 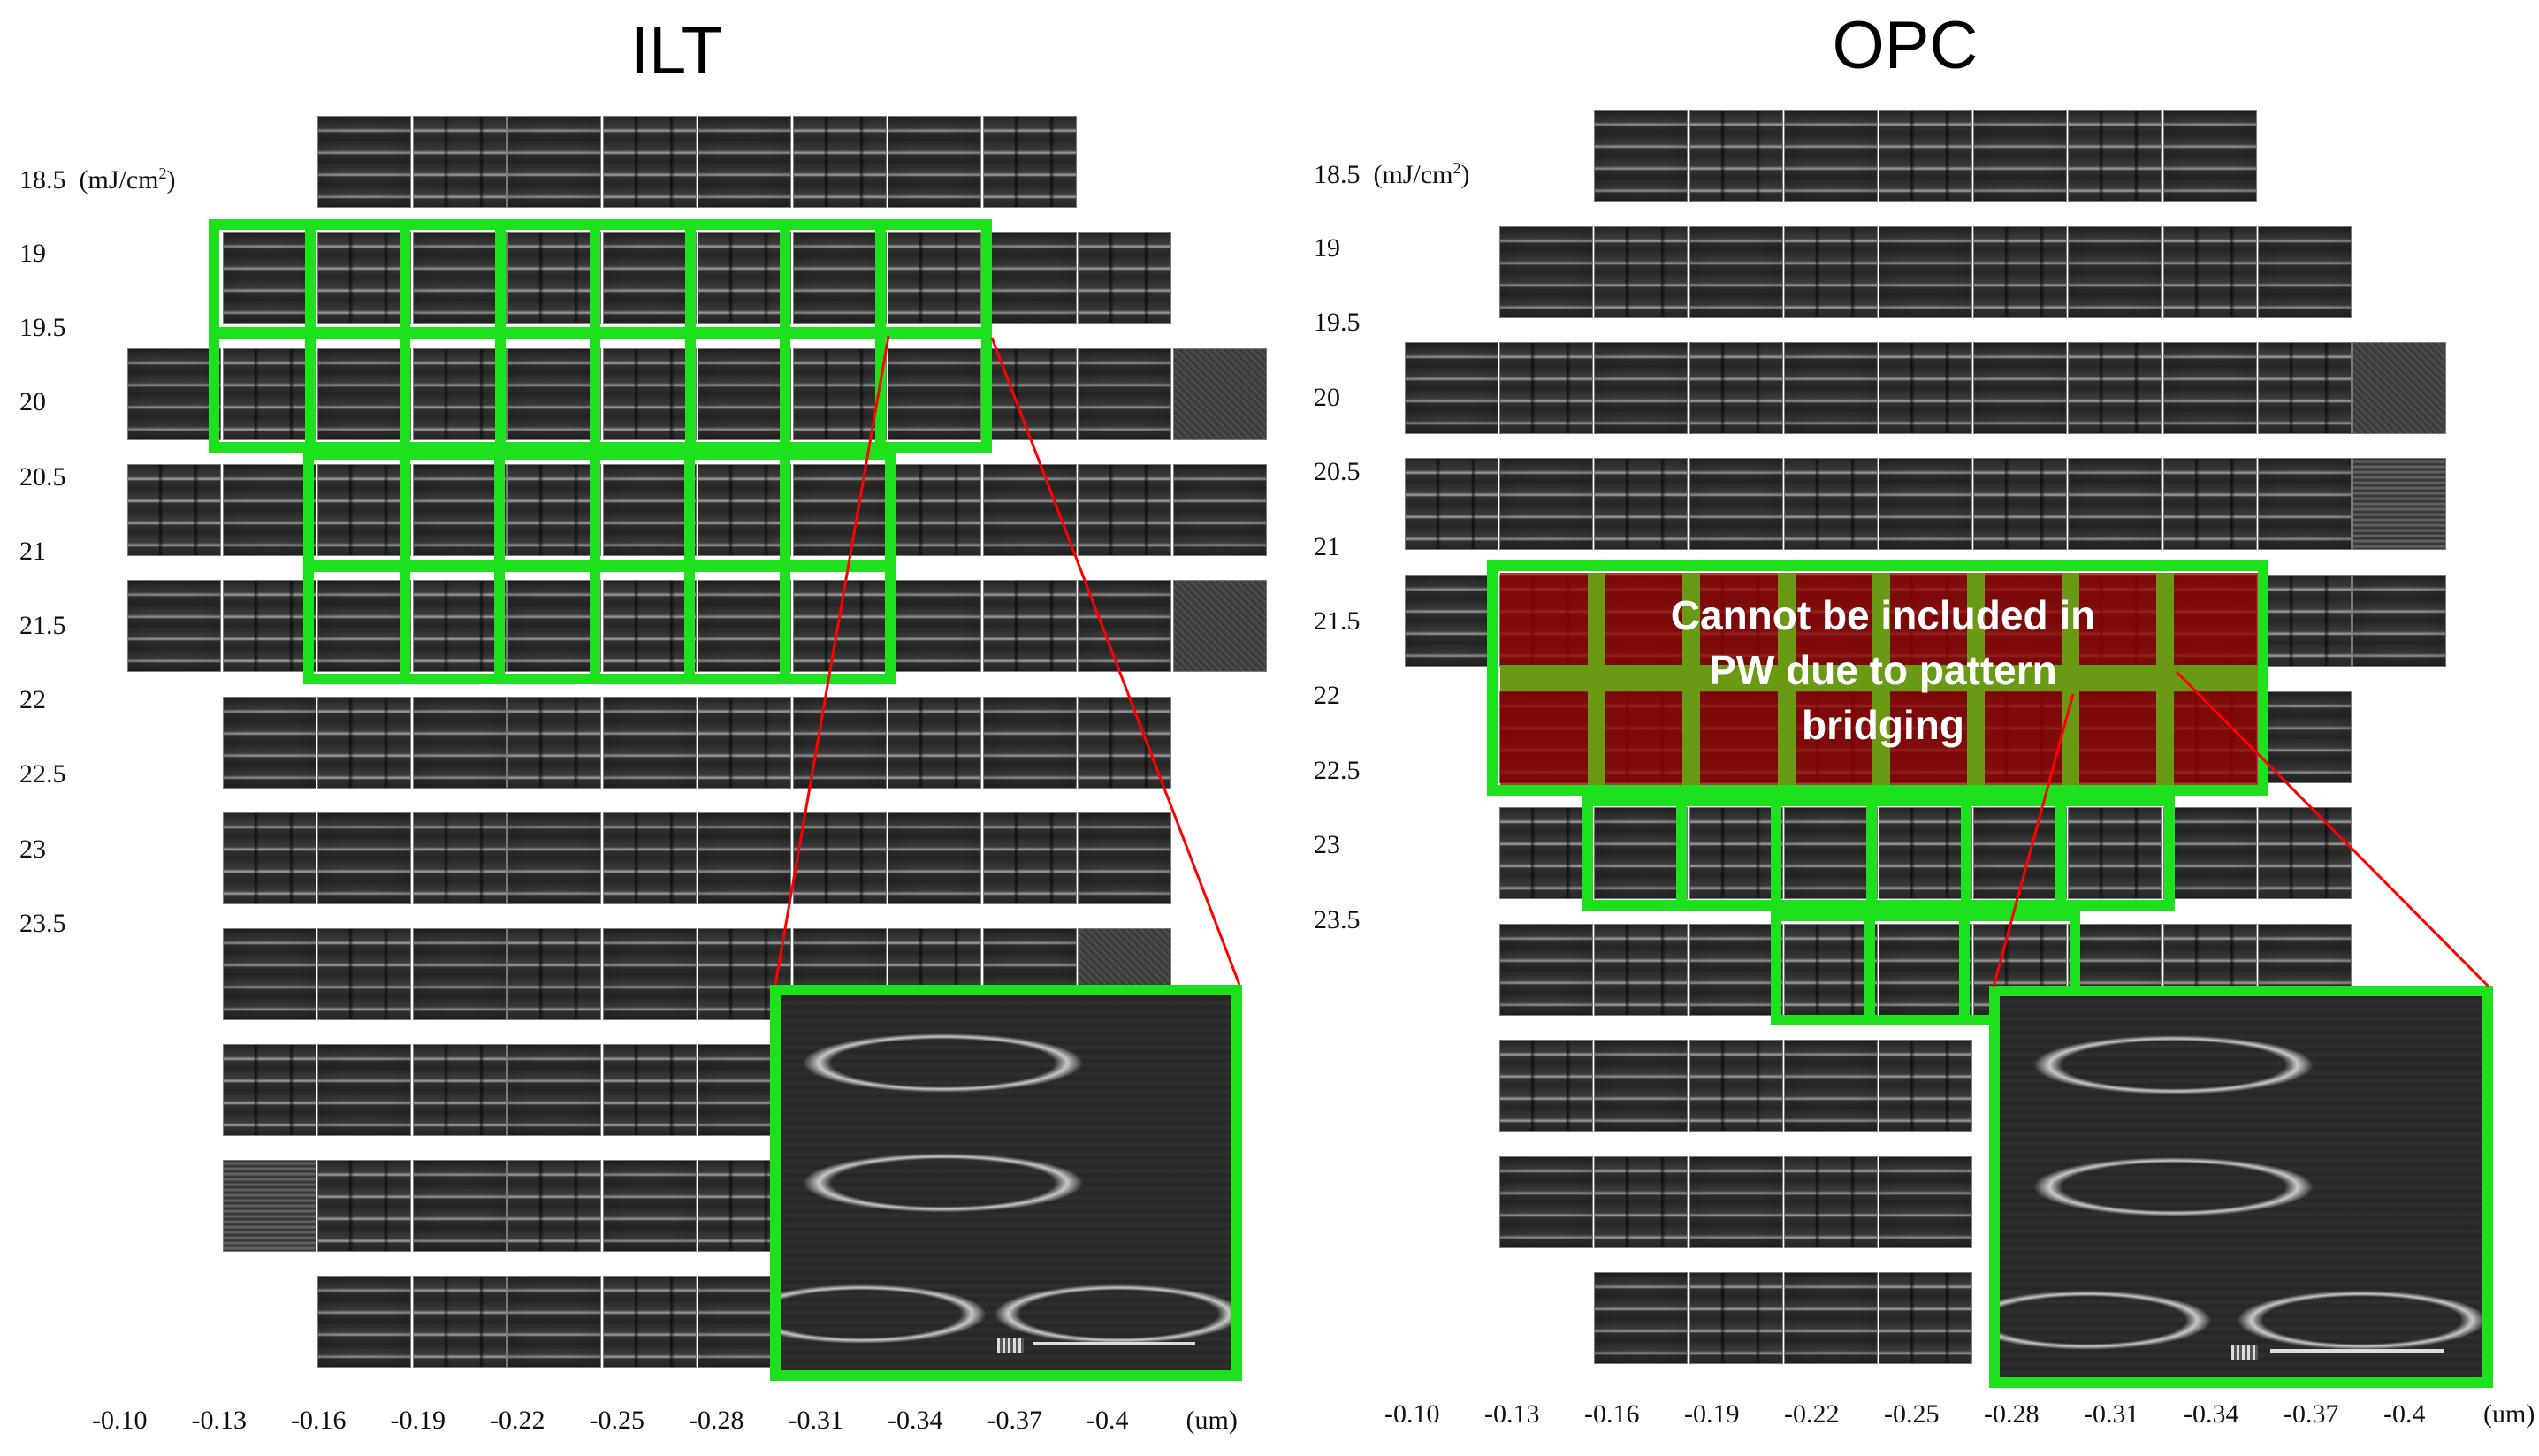 I want to click on annotation-line-2: PW due to pattern, so click(x=1883, y=670).